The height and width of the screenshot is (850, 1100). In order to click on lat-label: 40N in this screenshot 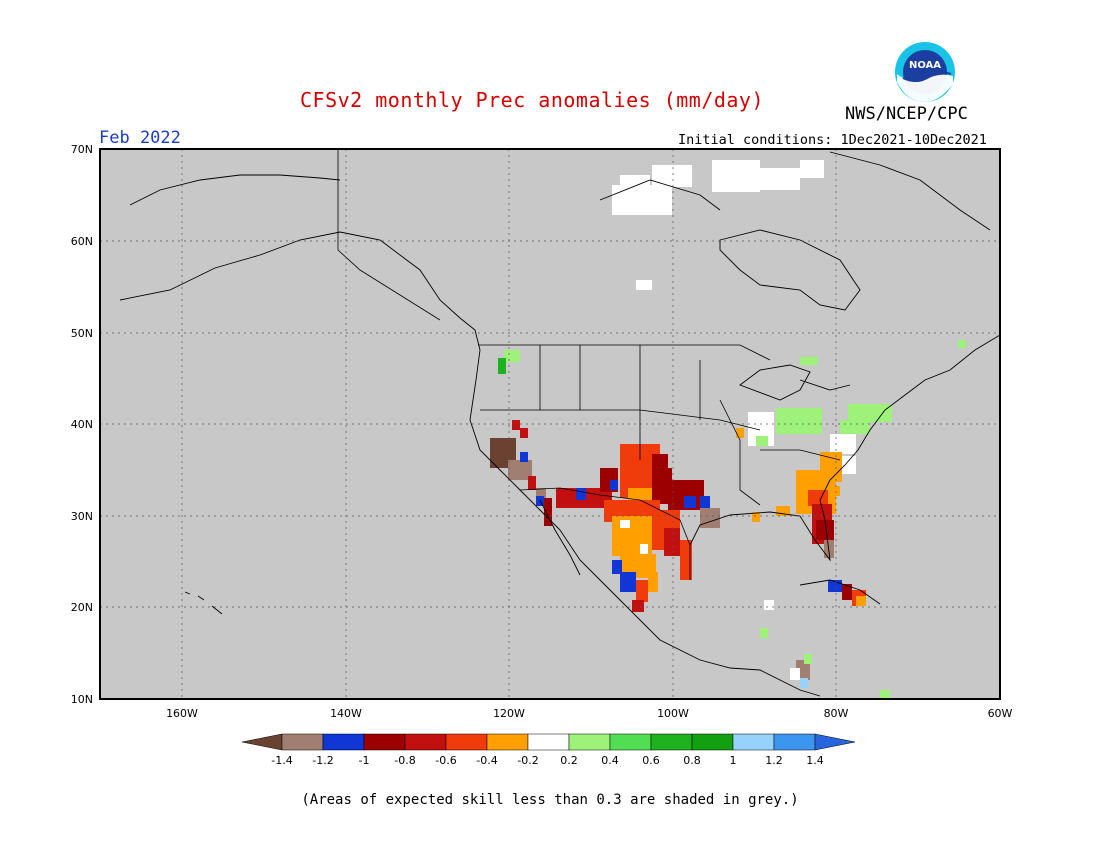, I will do `click(82, 424)`.